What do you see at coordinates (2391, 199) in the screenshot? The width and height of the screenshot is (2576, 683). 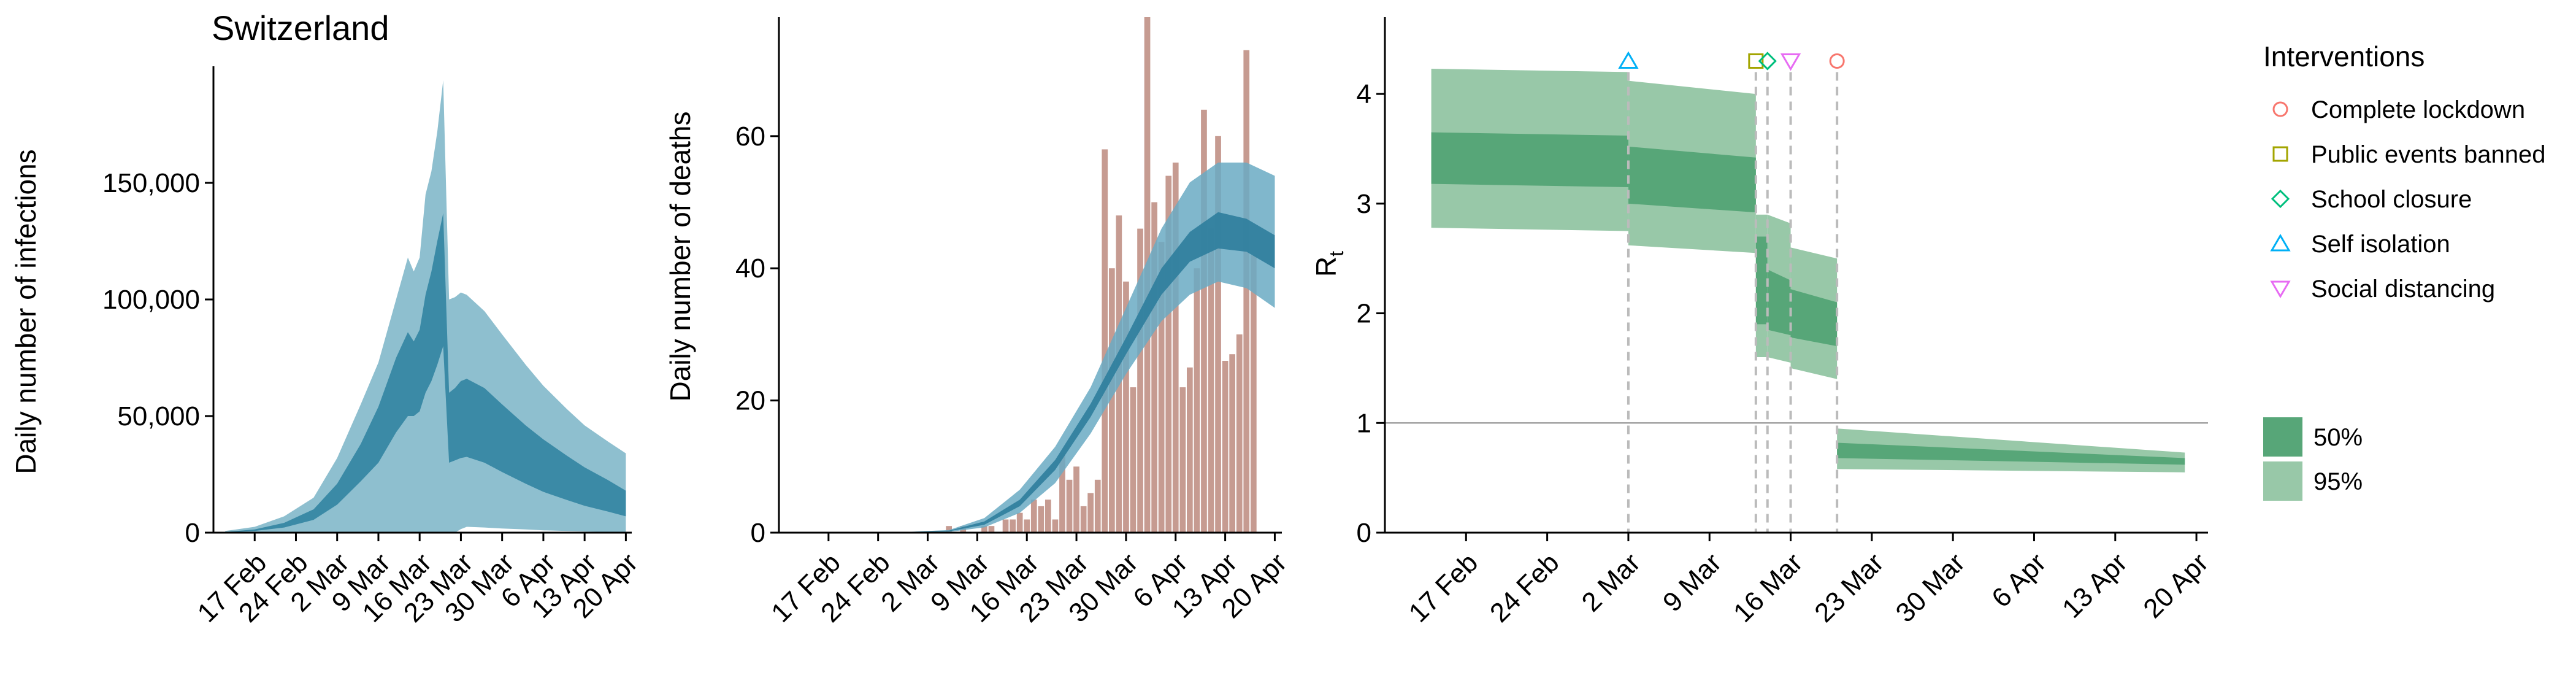 I see `legend-label: School closure` at bounding box center [2391, 199].